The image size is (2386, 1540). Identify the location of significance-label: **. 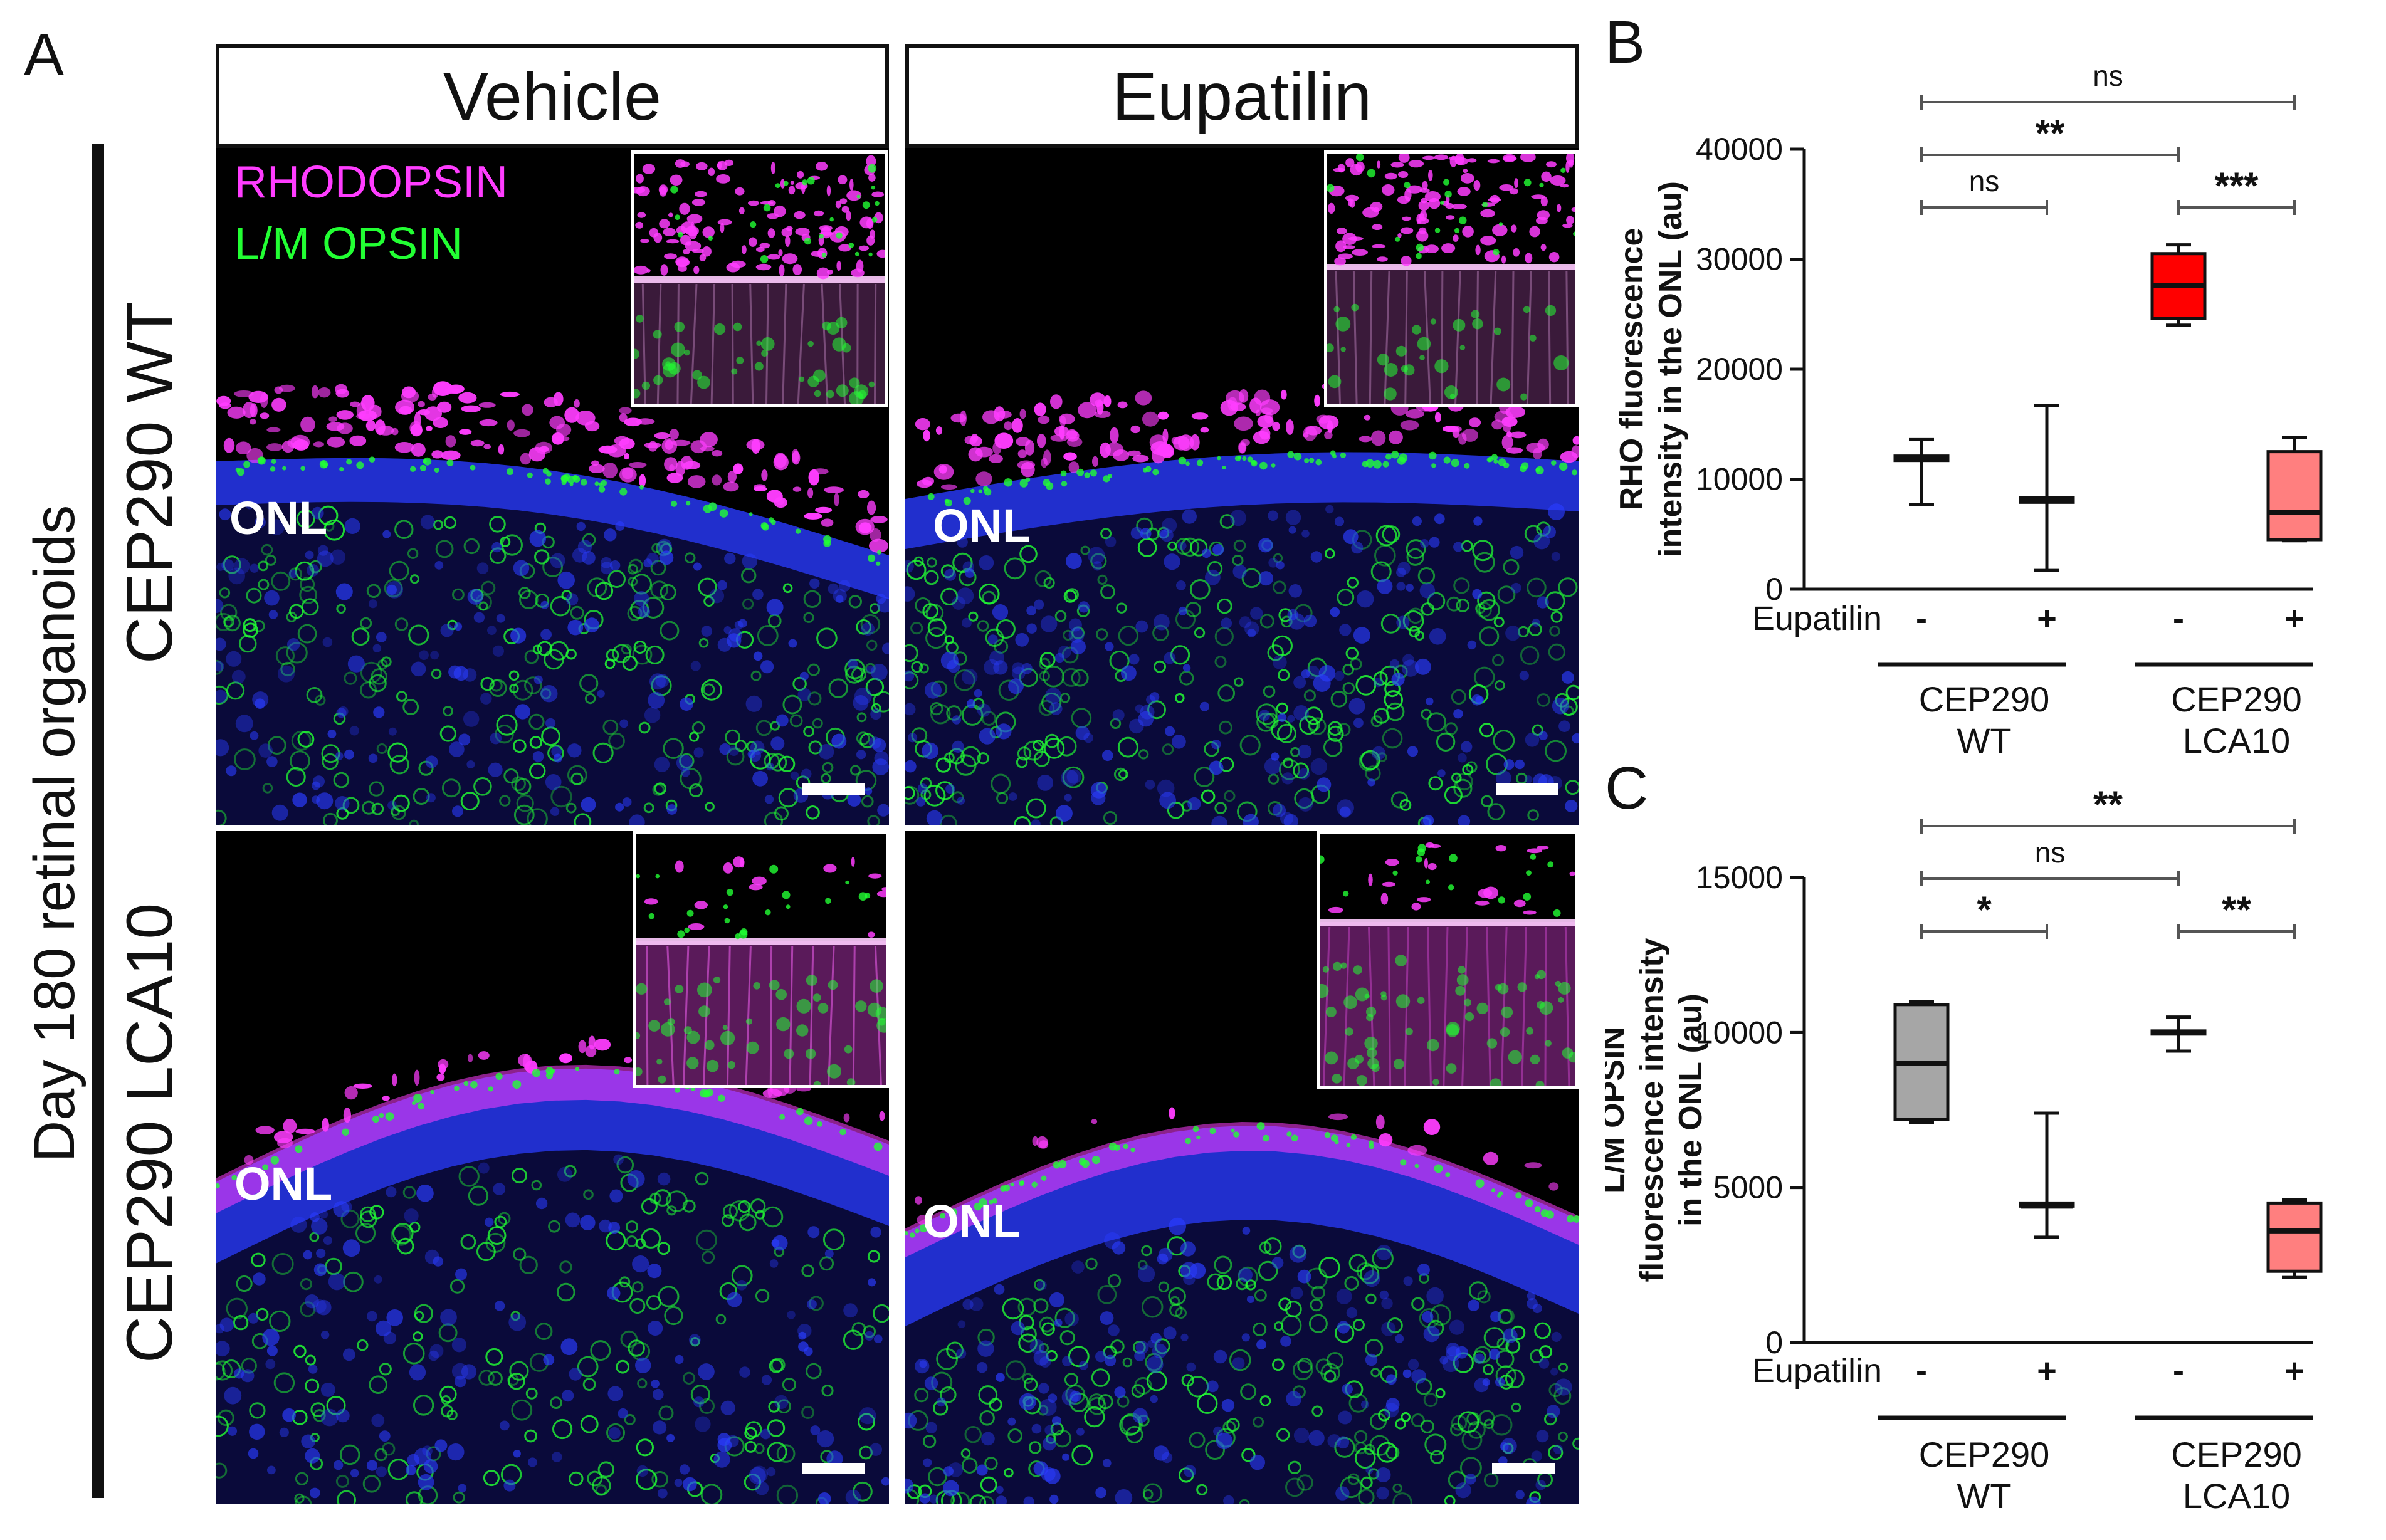
(2108, 804).